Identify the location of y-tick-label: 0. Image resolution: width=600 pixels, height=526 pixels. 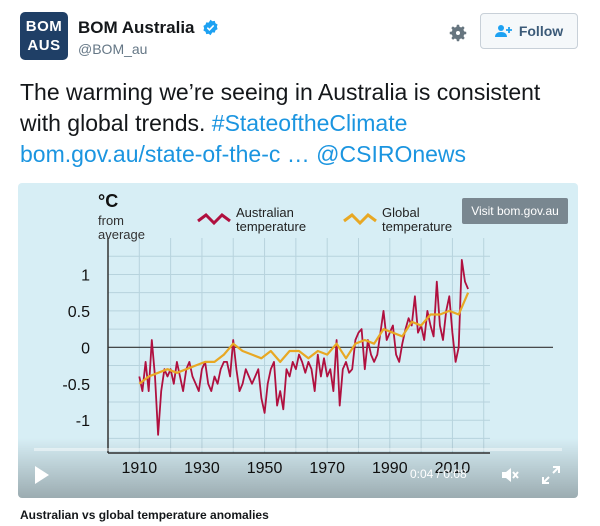
(85, 348).